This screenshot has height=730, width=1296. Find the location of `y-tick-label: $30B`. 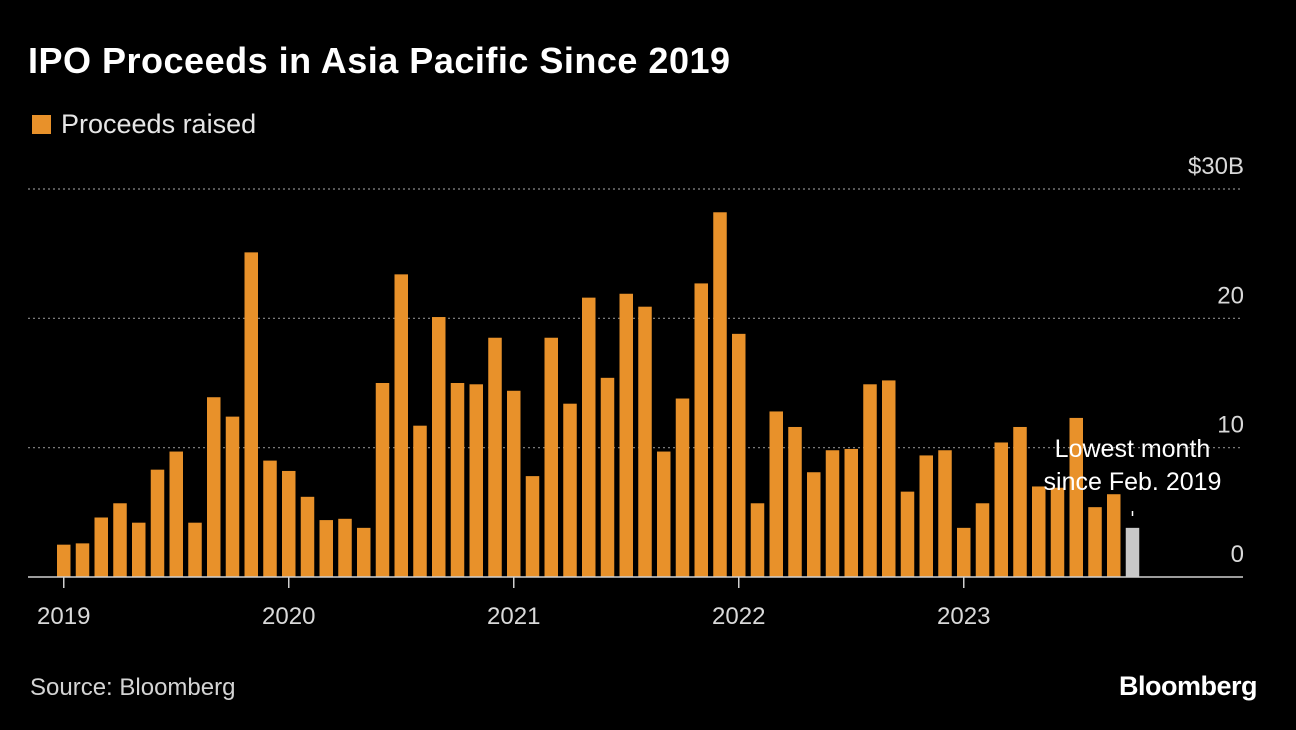

y-tick-label: $30B is located at coordinates (1216, 166).